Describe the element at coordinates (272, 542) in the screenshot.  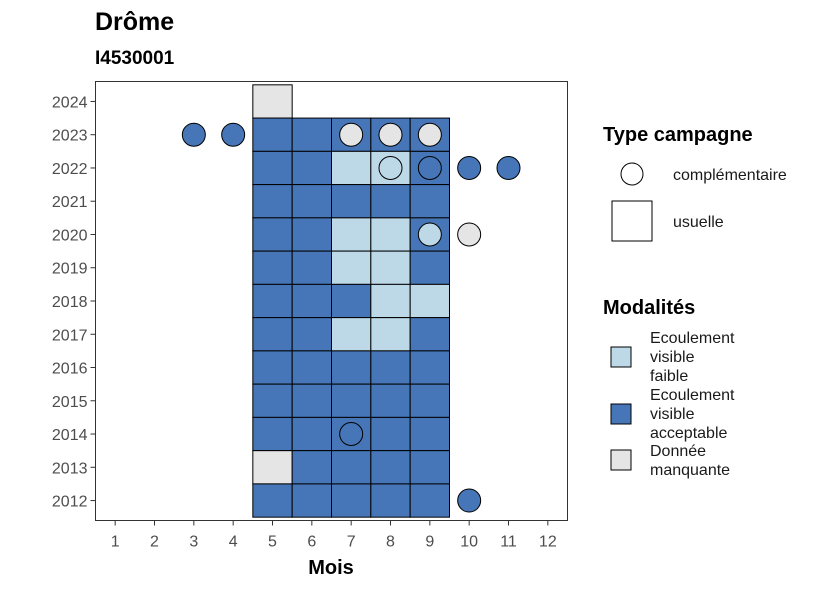
I see `x-tick-label-5: 5` at that location.